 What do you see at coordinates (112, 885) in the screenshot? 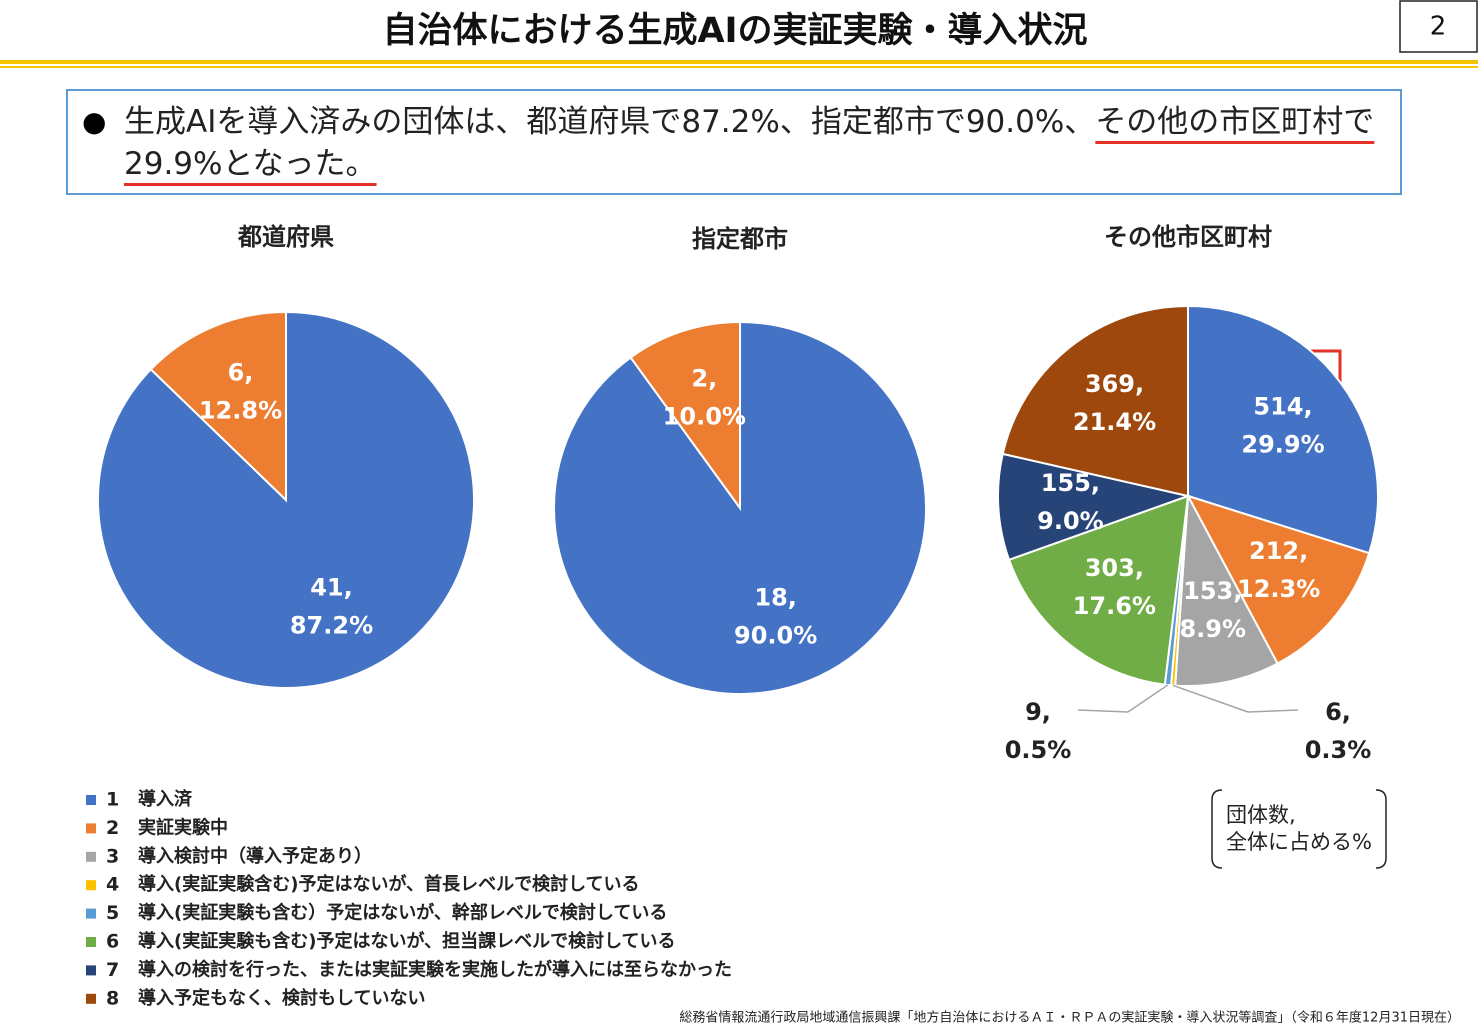
I see `legend-number: 4` at bounding box center [112, 885].